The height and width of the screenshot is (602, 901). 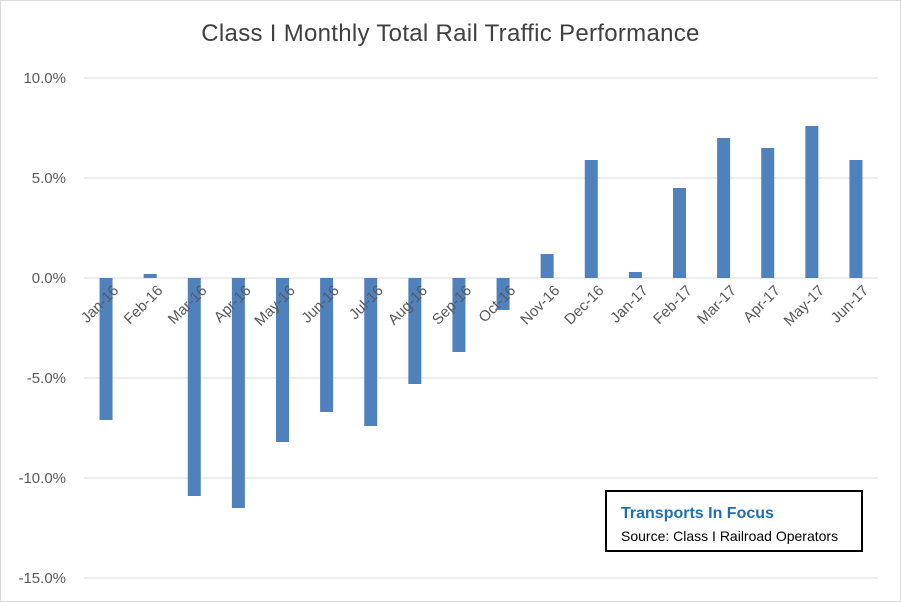 What do you see at coordinates (49, 278) in the screenshot?
I see `y-tick-label: 0.0%` at bounding box center [49, 278].